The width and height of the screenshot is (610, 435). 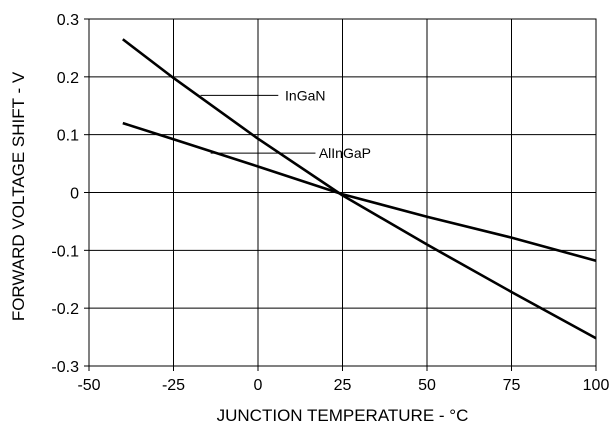 What do you see at coordinates (68, 136) in the screenshot?
I see `y-tick-label: 0.1` at bounding box center [68, 136].